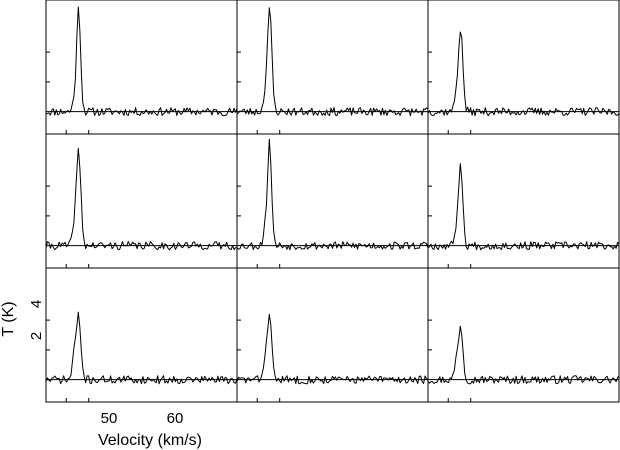 The width and height of the screenshot is (620, 450). I want to click on y-tick-label-4: 4, so click(36, 304).